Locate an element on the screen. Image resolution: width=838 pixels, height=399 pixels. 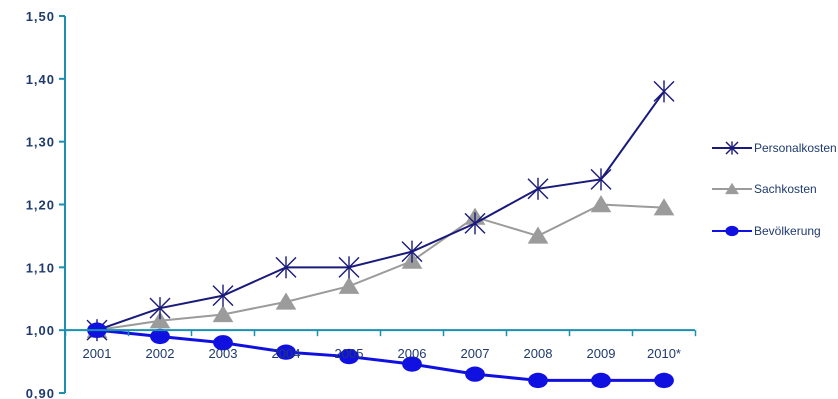
legend-entry: Bevölkerung is located at coordinates (766, 231).